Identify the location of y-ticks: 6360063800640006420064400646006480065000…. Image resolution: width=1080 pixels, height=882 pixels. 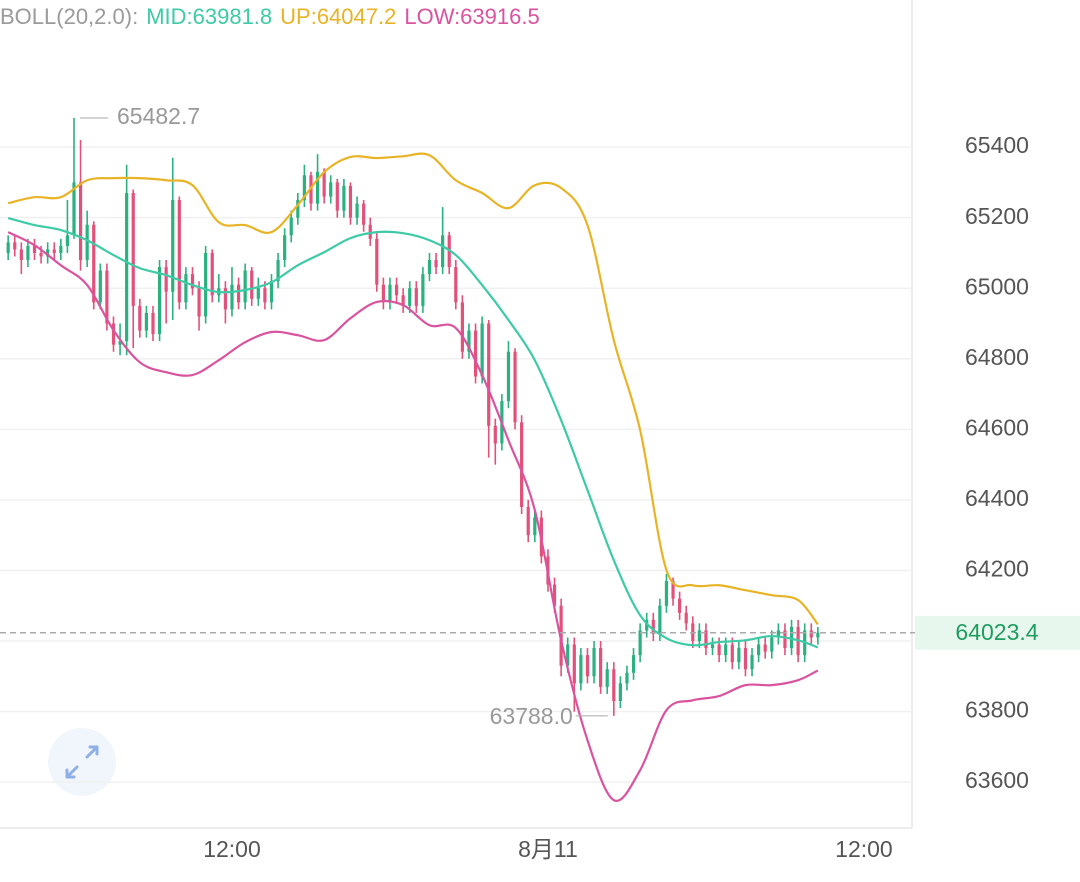
(997, 462).